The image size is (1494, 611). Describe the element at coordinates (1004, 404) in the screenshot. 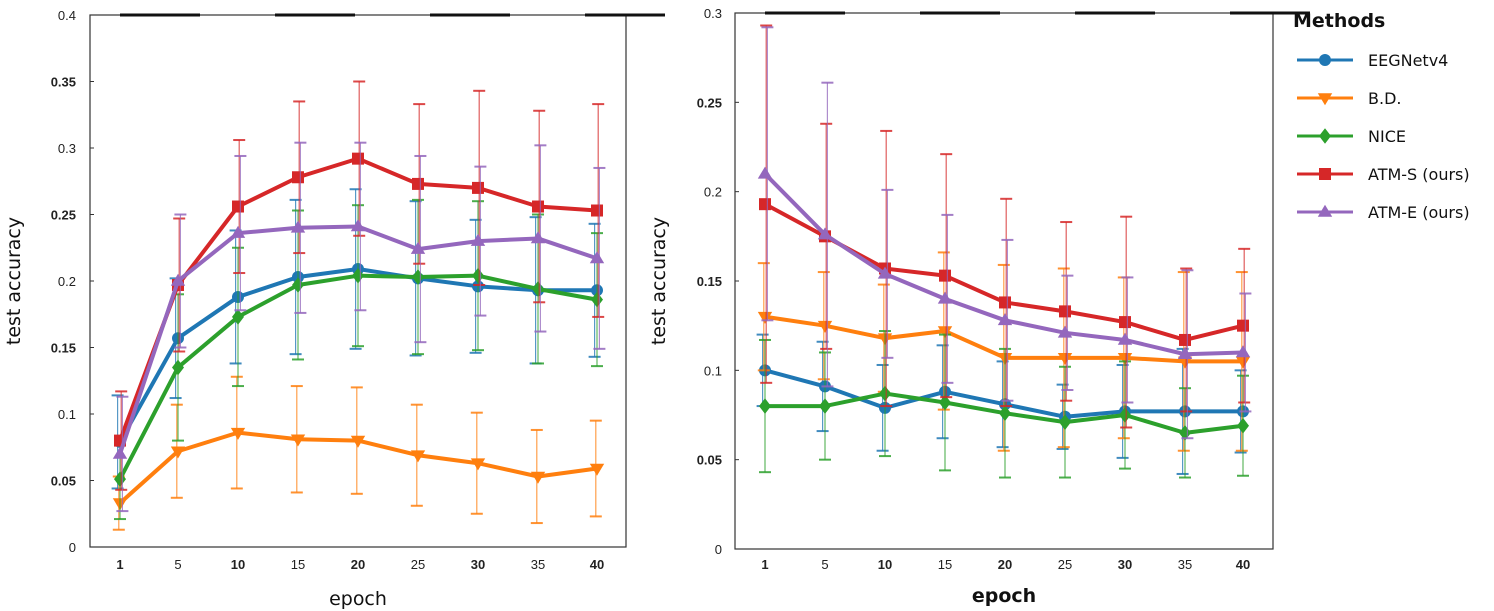

I see `series-nice` at that location.